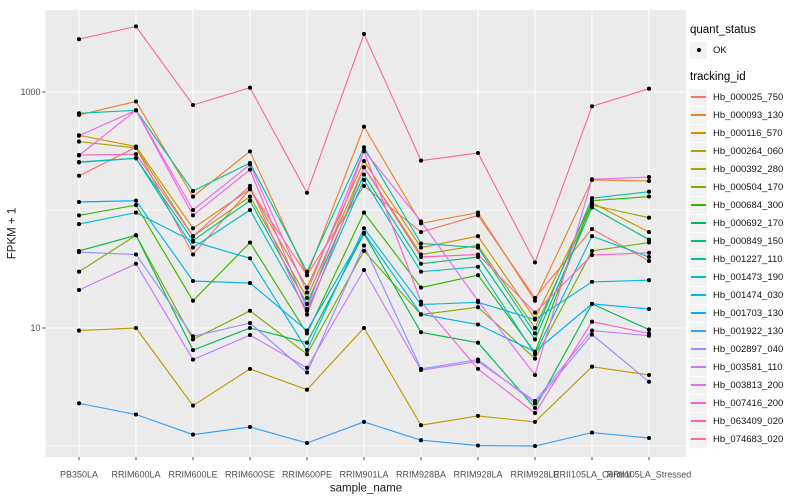 The height and width of the screenshot is (500, 800). Describe the element at coordinates (748, 97) in the screenshot. I see `legend-item-label: Hb_000025_750` at that location.